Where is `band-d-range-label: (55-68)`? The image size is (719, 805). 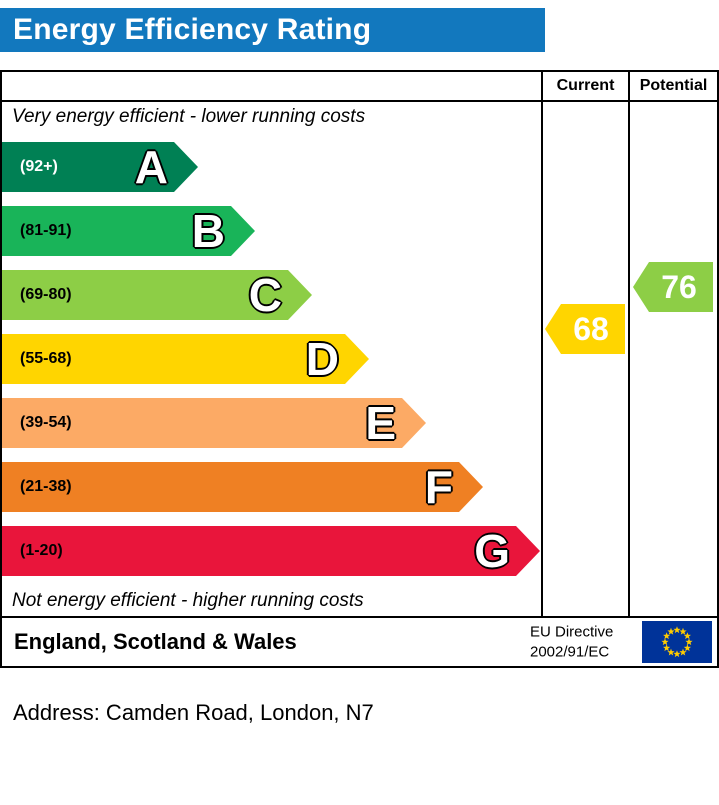
band-d-range-label: (55-68) is located at coordinates (46, 358).